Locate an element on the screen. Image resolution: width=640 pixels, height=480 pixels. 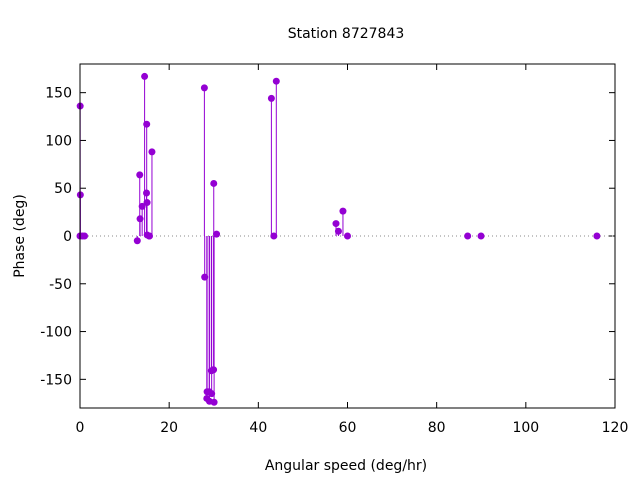
y-axis-label: Phase (deg) is located at coordinates (20, 236).